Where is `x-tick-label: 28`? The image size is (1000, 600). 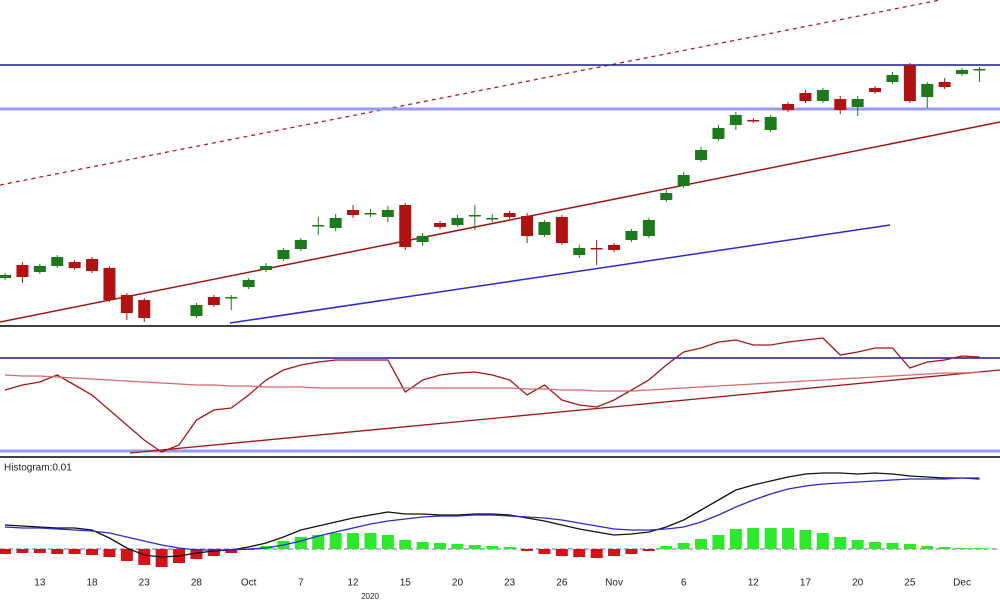
x-tick-label: 28 is located at coordinates (197, 583).